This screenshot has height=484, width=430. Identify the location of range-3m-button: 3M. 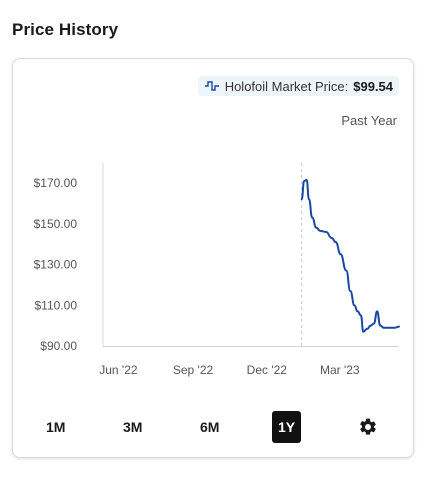
(133, 427).